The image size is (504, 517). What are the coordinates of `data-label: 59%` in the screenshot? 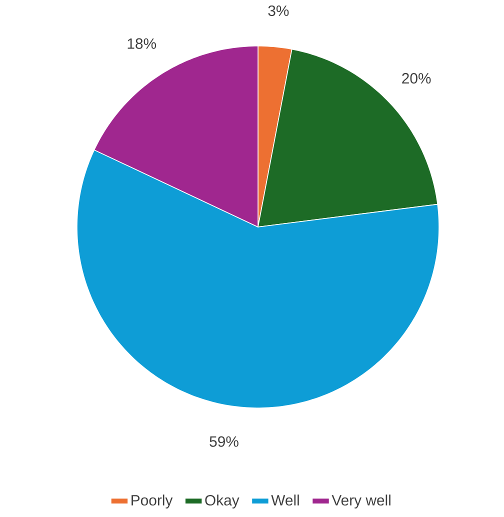 It's located at (224, 441).